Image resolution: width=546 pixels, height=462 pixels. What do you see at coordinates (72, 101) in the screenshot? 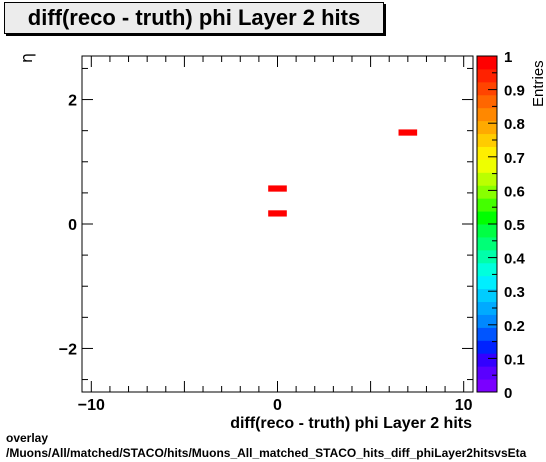
I see `y-tick-label: 2` at bounding box center [72, 101].